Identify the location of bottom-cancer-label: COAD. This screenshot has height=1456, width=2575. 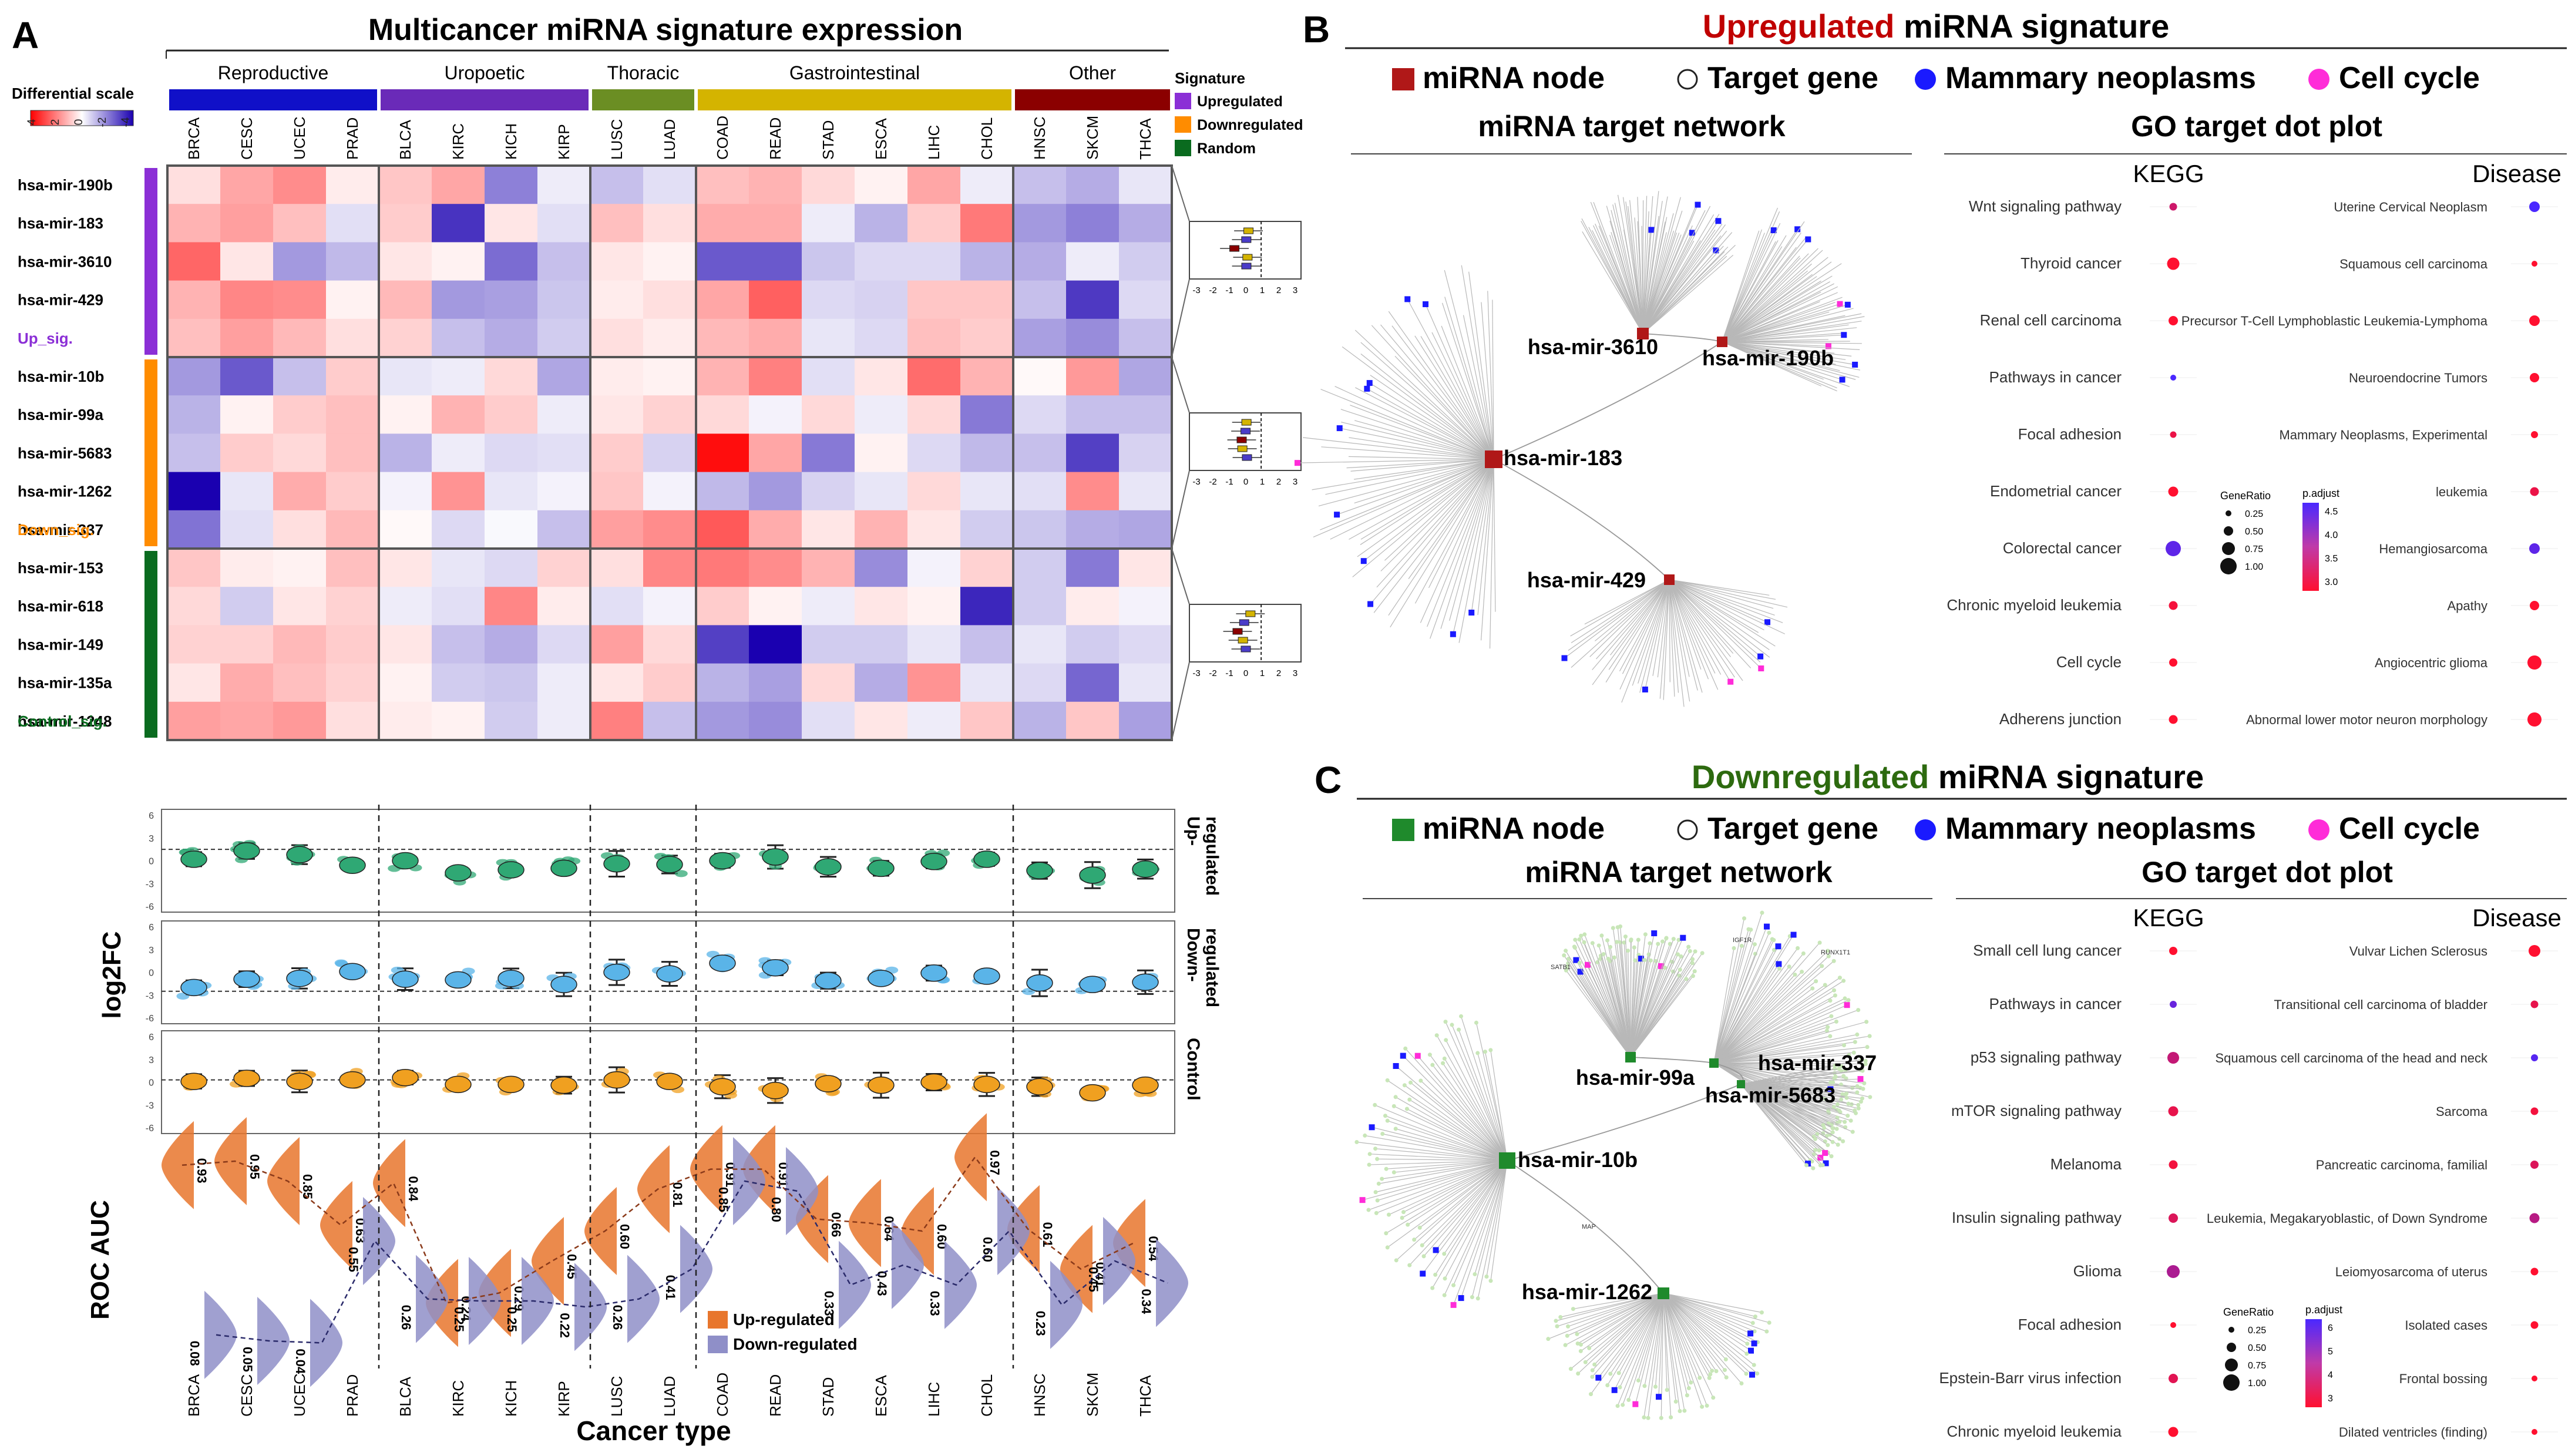
(723, 1395).